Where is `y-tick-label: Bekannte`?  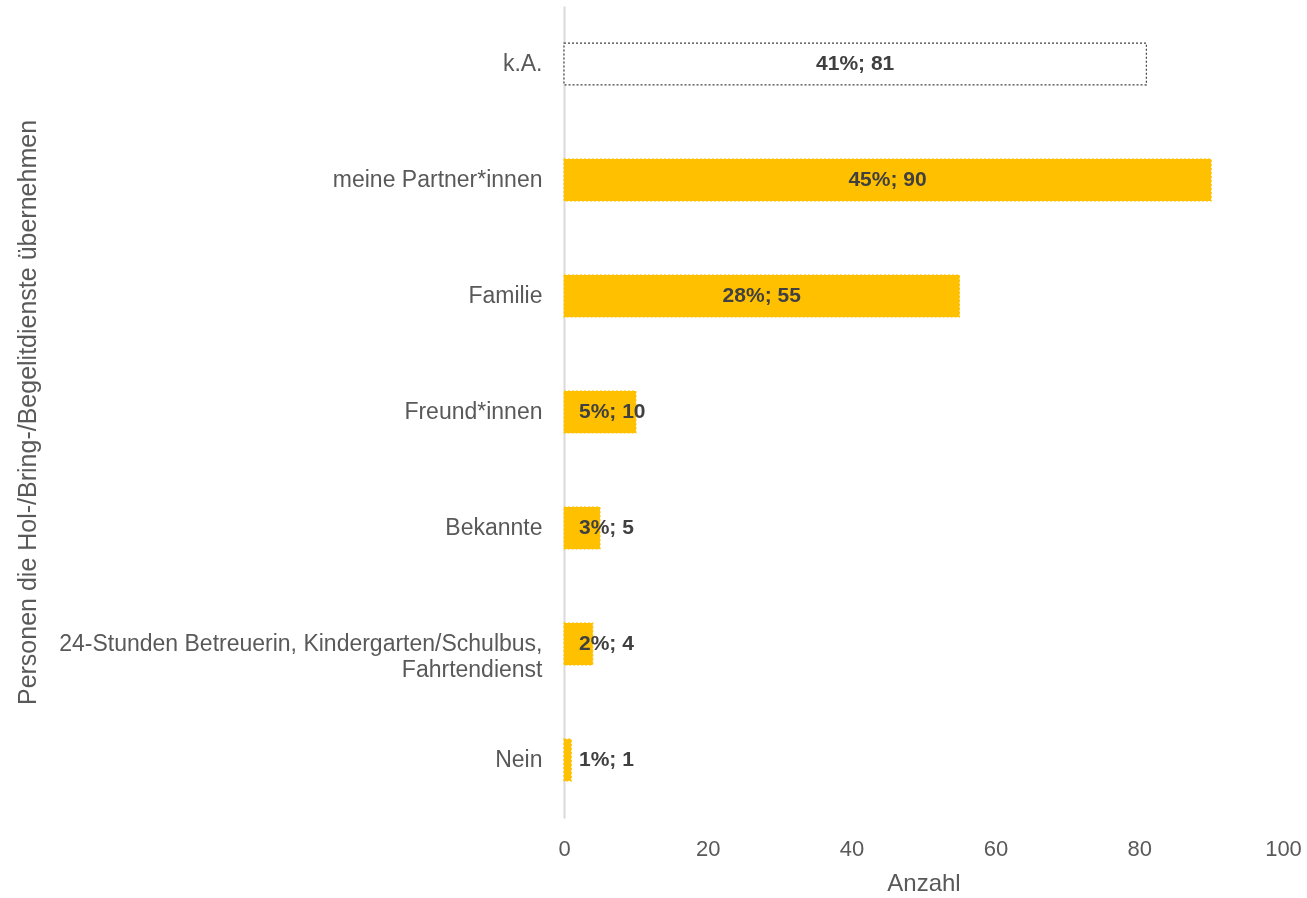
y-tick-label: Bekannte is located at coordinates (494, 527).